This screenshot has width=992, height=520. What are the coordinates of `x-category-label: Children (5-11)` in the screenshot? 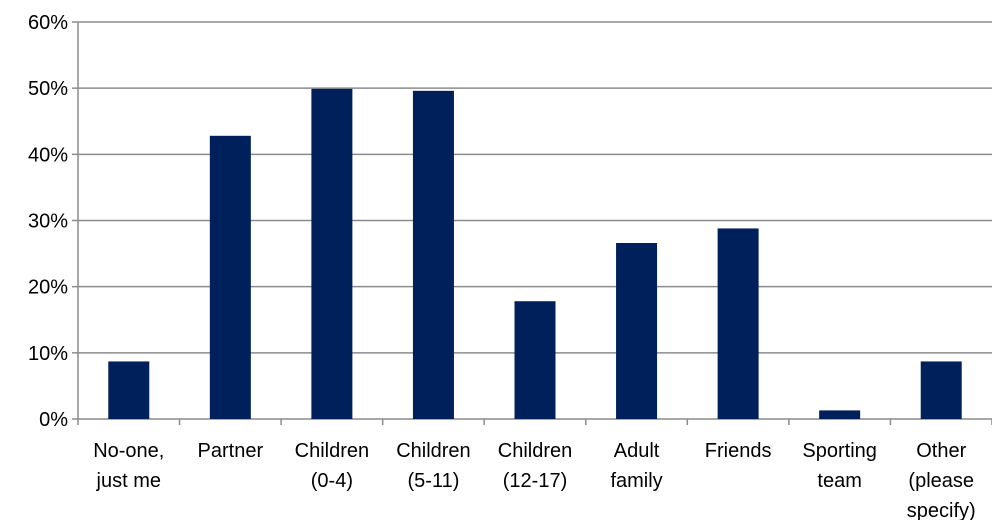 It's located at (433, 466).